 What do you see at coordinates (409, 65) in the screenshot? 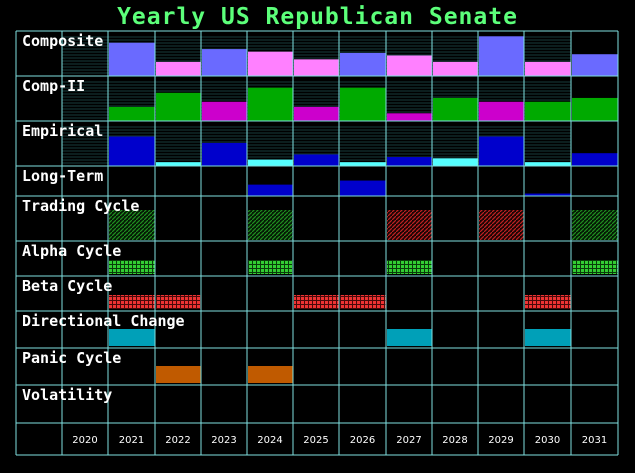
I see `composite-bar-2027` at bounding box center [409, 65].